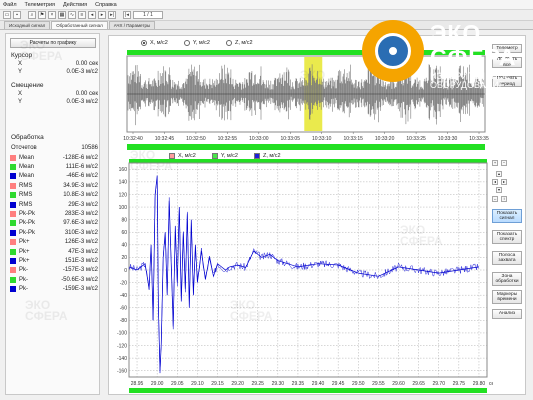  Describe the element at coordinates (499, 190) in the screenshot. I see `down-icon: ▾` at that location.